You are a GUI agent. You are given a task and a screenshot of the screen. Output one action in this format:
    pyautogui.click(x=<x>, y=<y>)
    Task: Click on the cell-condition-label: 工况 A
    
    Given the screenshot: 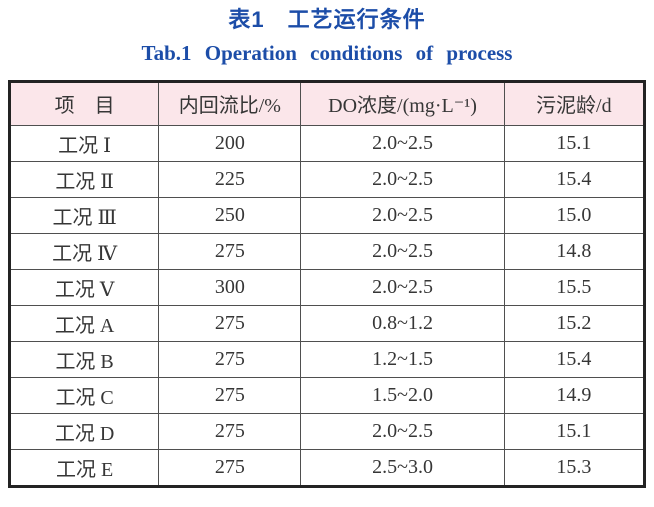 What is the action you would take?
    pyautogui.click(x=84, y=323)
    